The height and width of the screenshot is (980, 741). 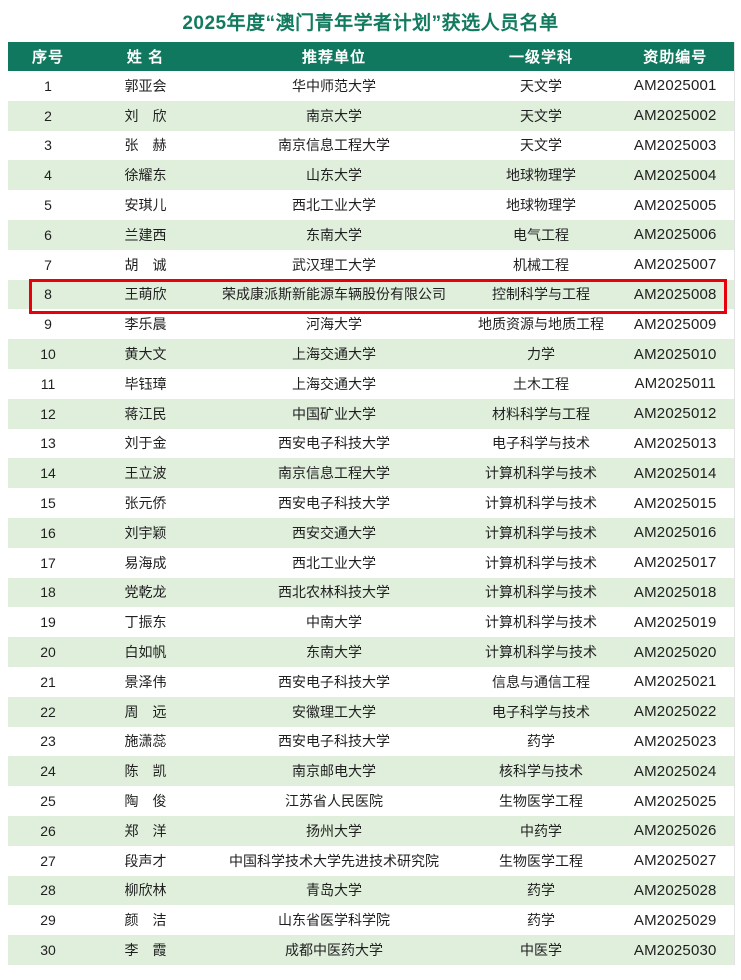 What do you see at coordinates (145, 354) in the screenshot?
I see `cell-name: 黄大文` at bounding box center [145, 354].